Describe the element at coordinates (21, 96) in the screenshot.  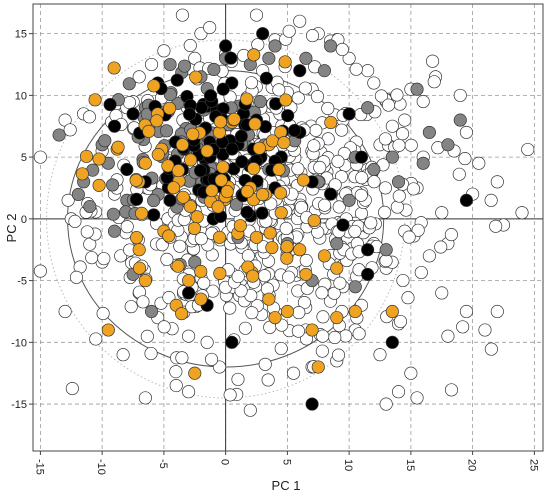
I see `y-tick-label: 10` at that location.